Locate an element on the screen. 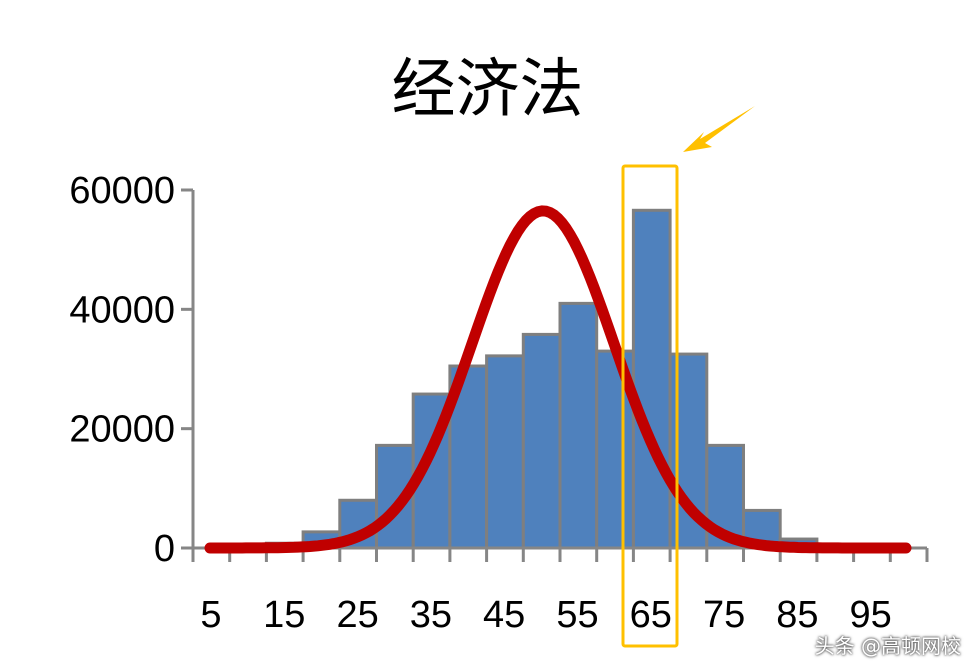  y-tick-label: 20000 is located at coordinates (122, 430).